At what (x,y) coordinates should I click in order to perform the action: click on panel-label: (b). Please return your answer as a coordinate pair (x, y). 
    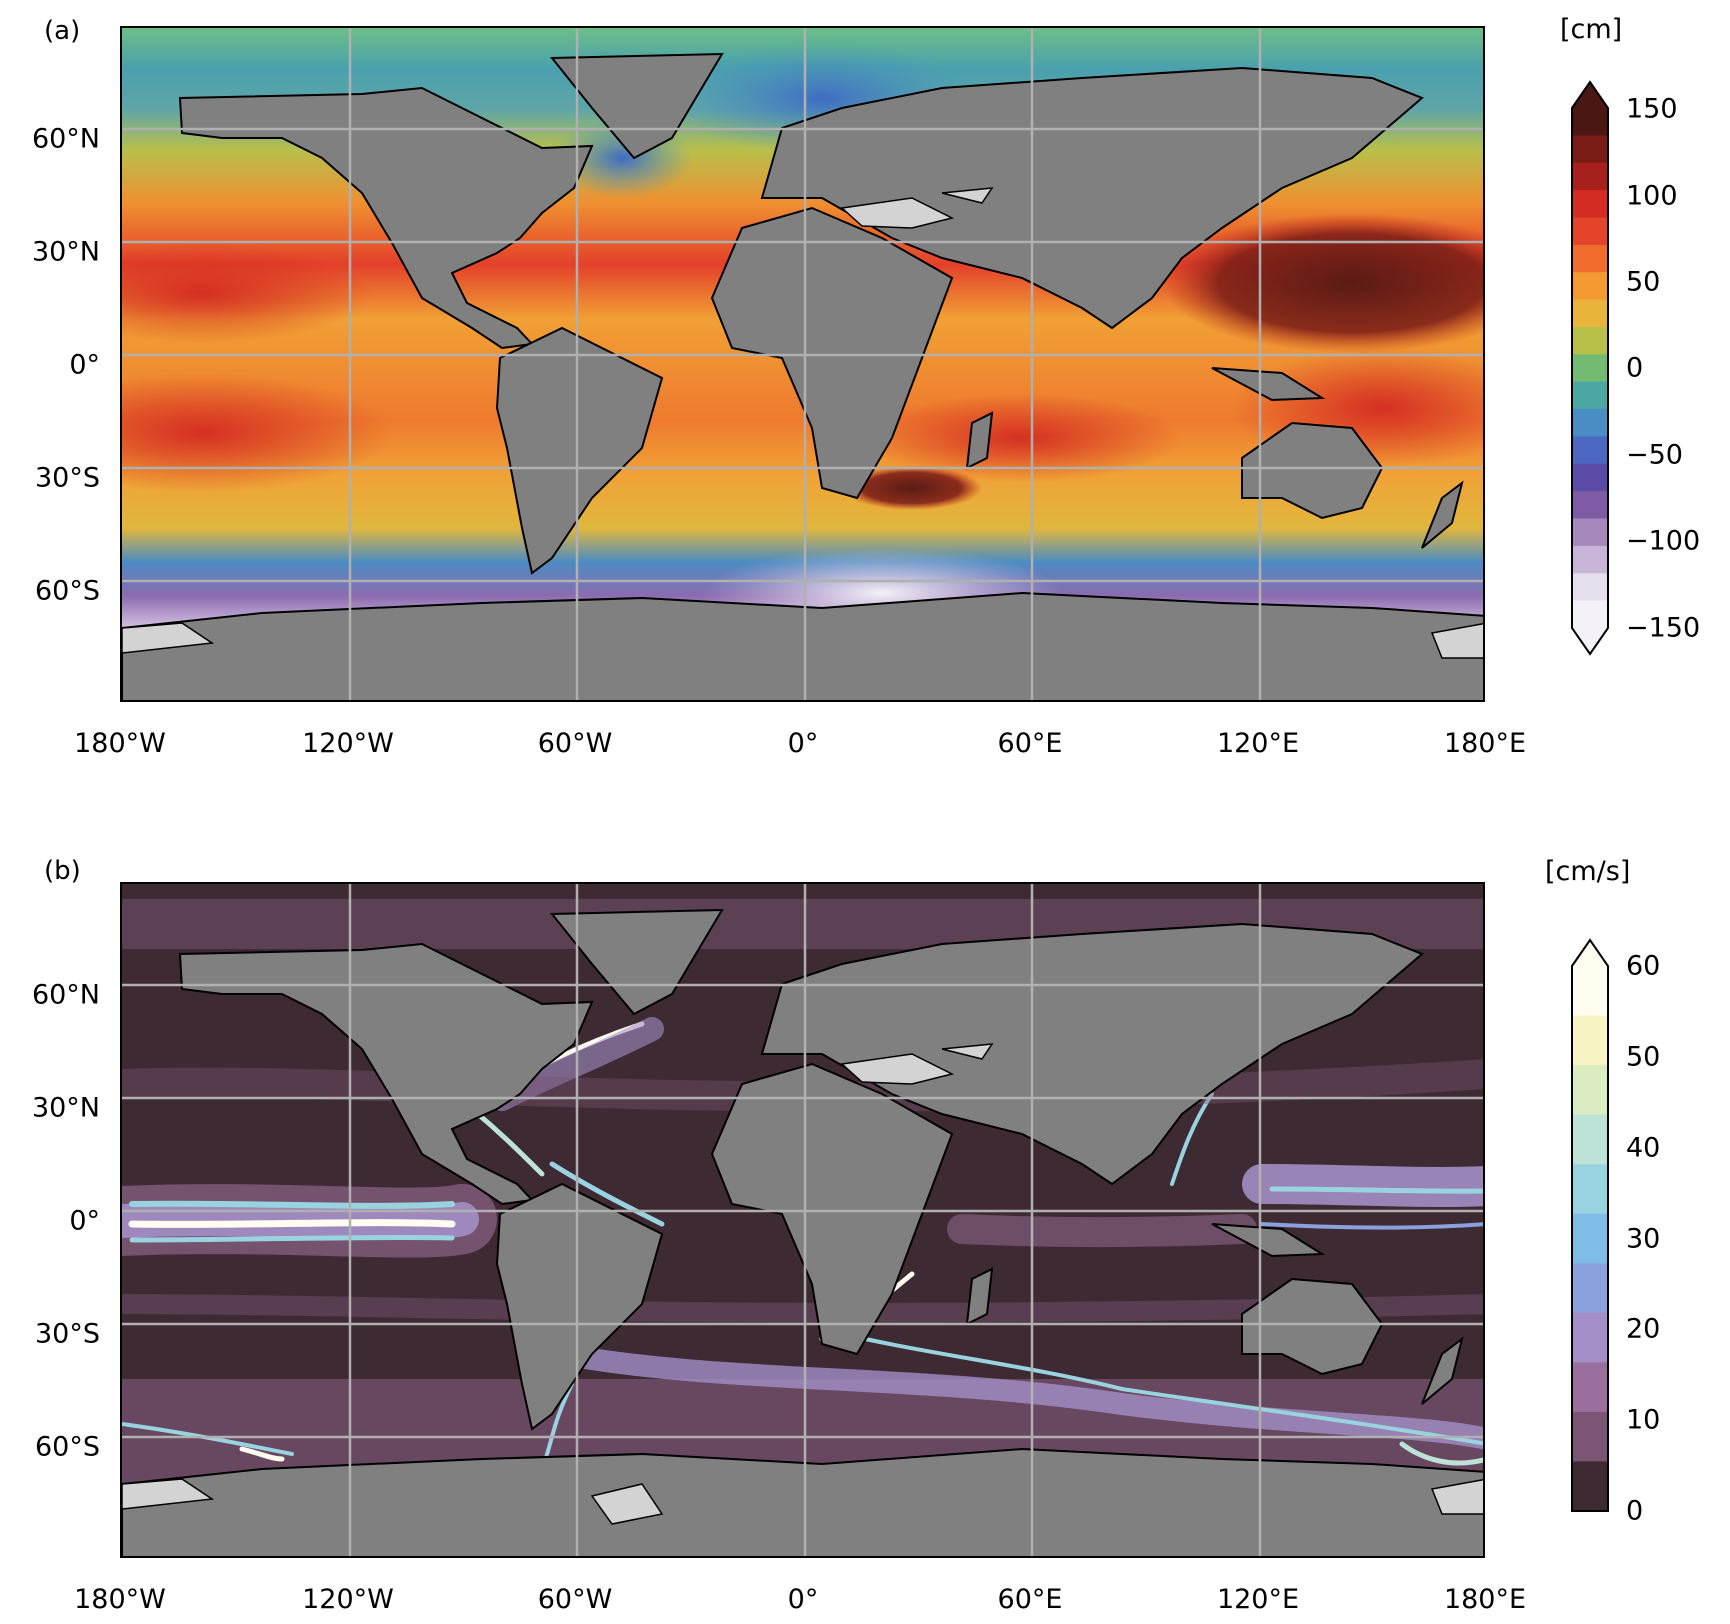
    Looking at the image, I should click on (62, 871).